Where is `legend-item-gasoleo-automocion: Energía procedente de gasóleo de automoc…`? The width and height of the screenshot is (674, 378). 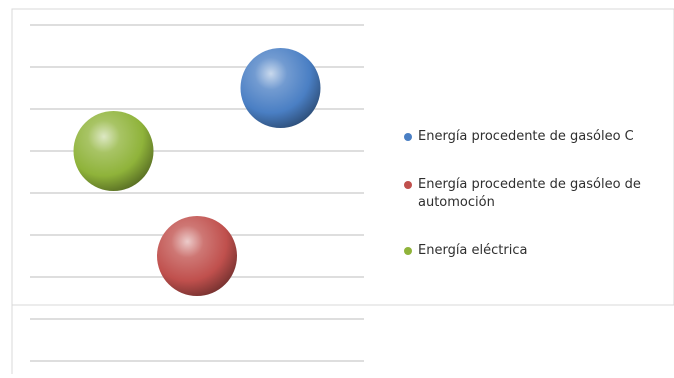 legend-item-gasoleo-automocion: Energía procedente de gasóleo de automoc… is located at coordinates (535, 194).